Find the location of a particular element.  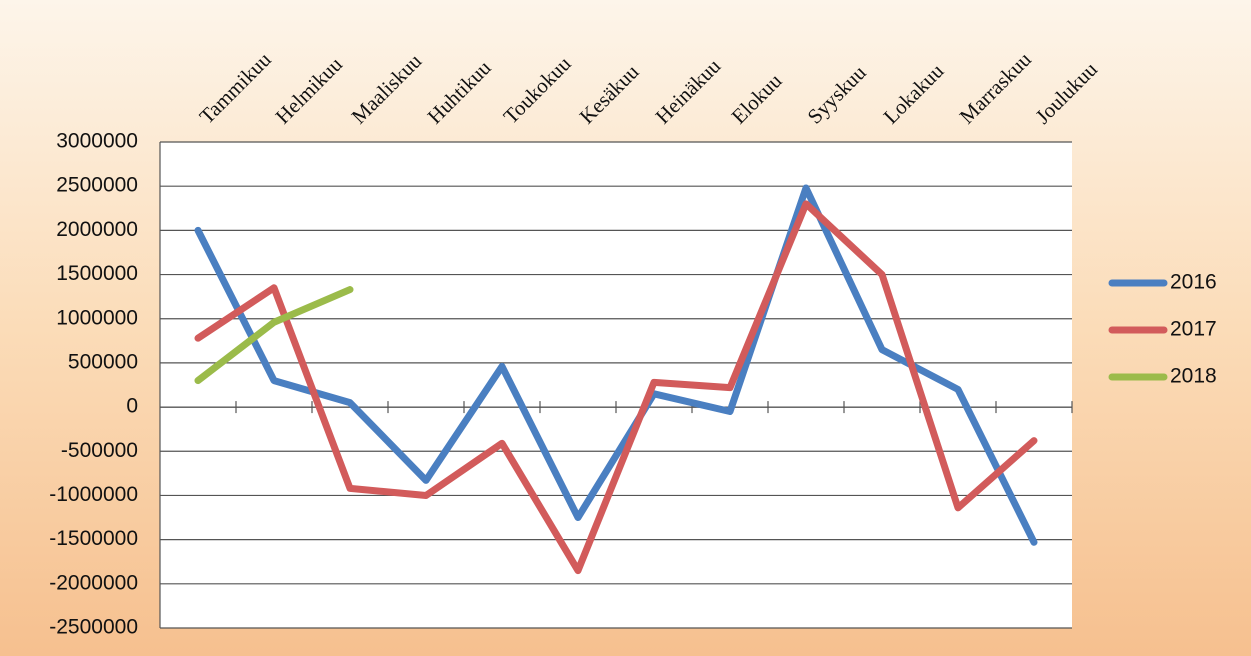

legend-label: 2017 is located at coordinates (1193, 329).